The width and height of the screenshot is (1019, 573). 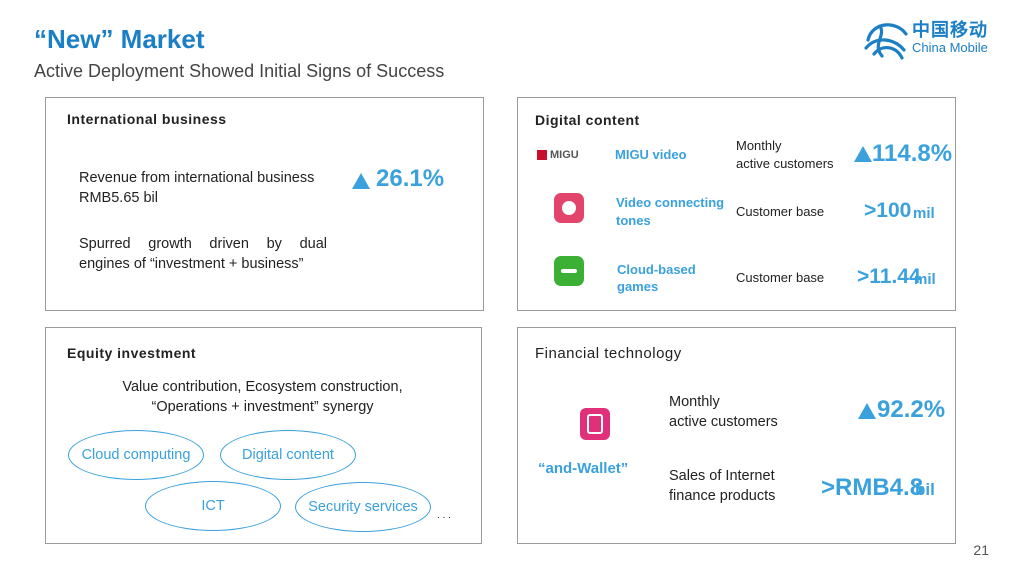 I want to click on fintech-metric2-value: >RMB4.8, so click(x=872, y=487).